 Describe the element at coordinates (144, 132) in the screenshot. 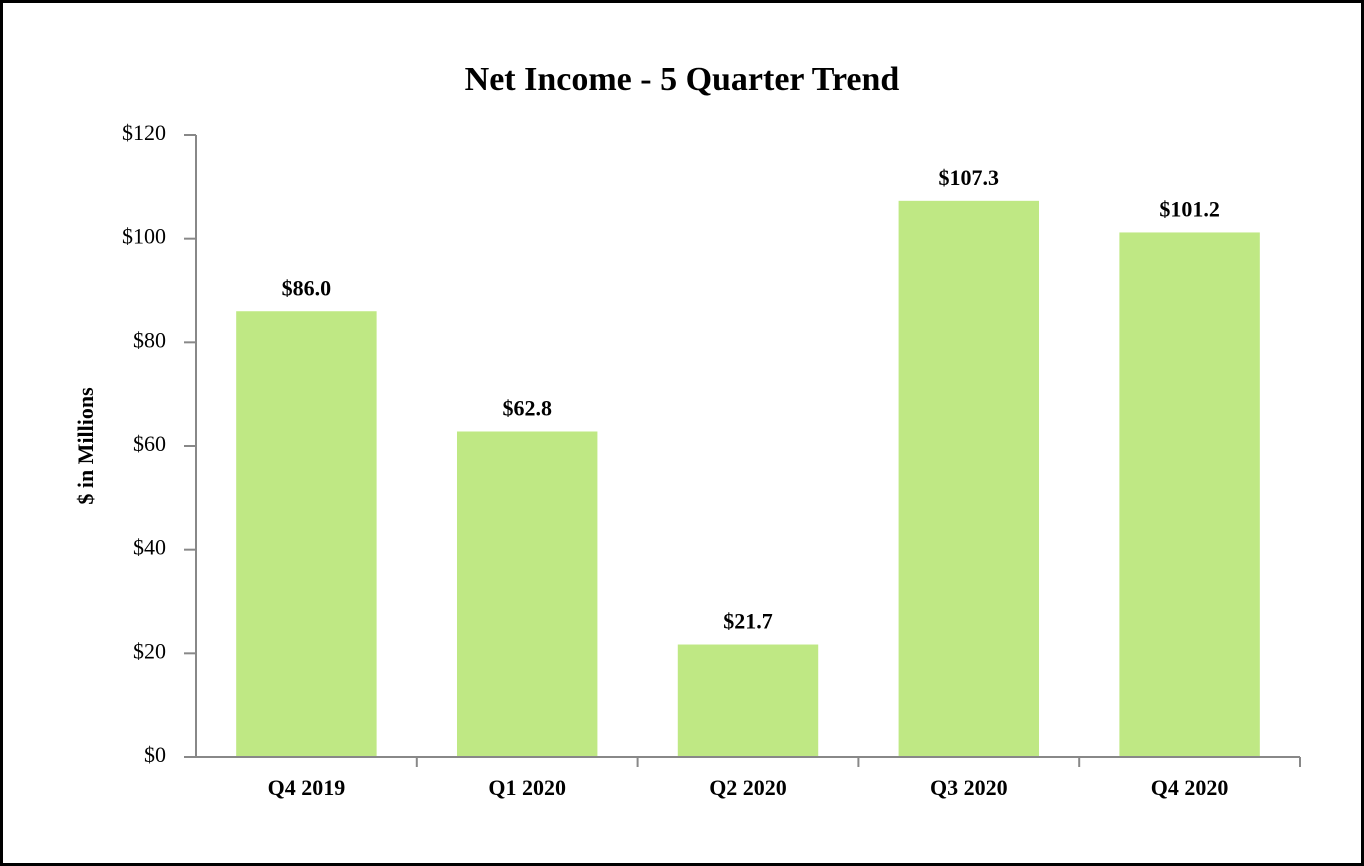

I see `y-tick-label: $120` at that location.